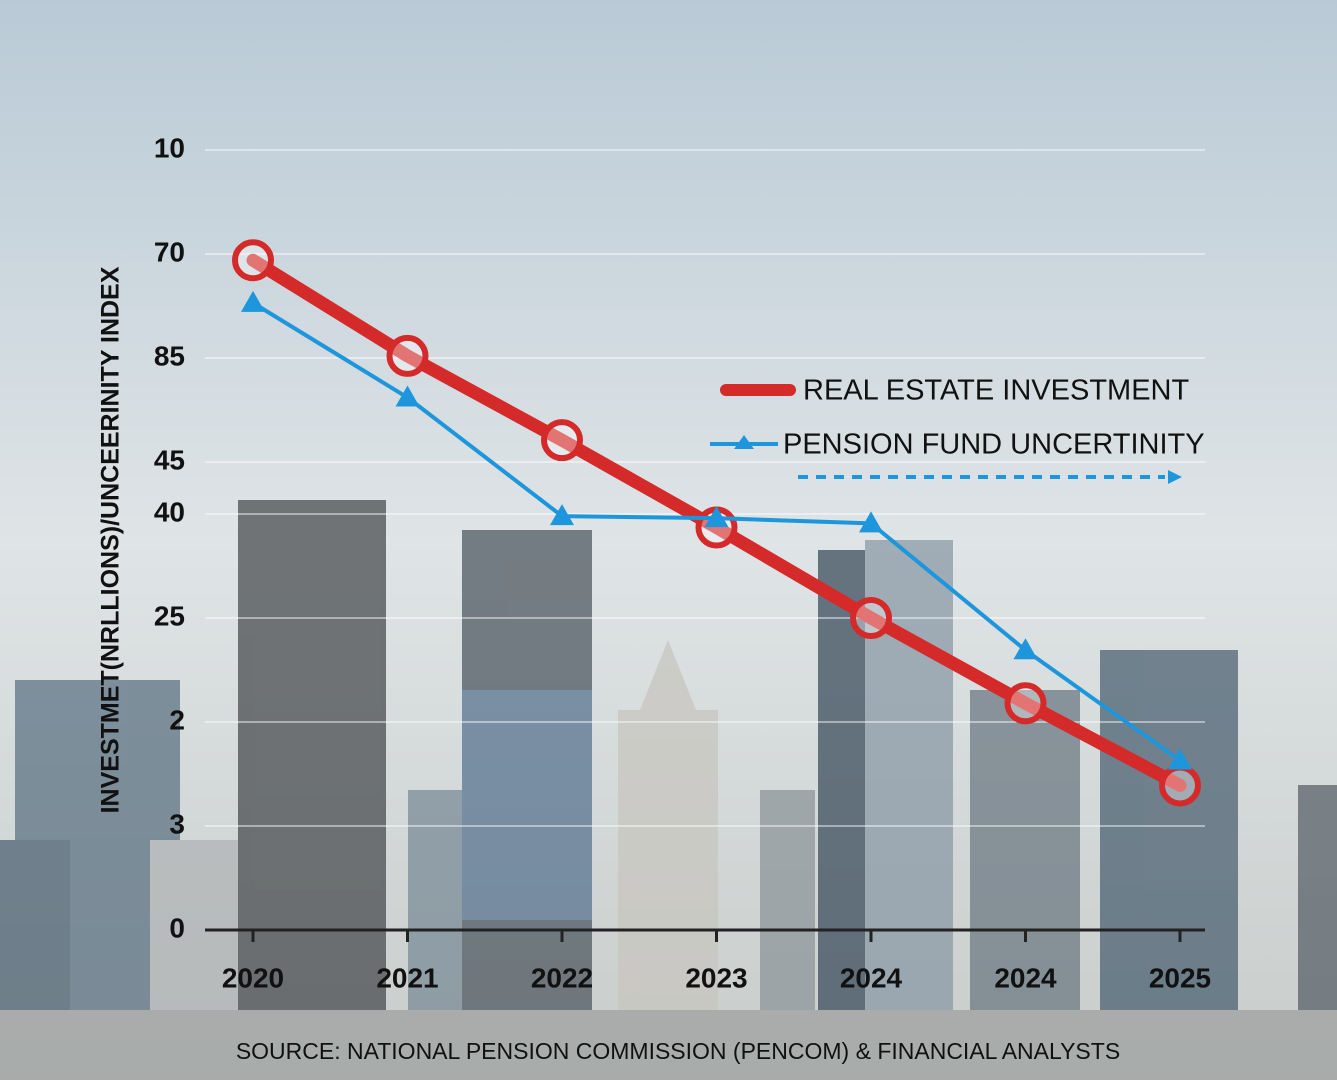 The width and height of the screenshot is (1337, 1080). I want to click on y-axis-label: INVESTMET(NRLLIONS)/UNCEERINITY INDEX, so click(111, 539).